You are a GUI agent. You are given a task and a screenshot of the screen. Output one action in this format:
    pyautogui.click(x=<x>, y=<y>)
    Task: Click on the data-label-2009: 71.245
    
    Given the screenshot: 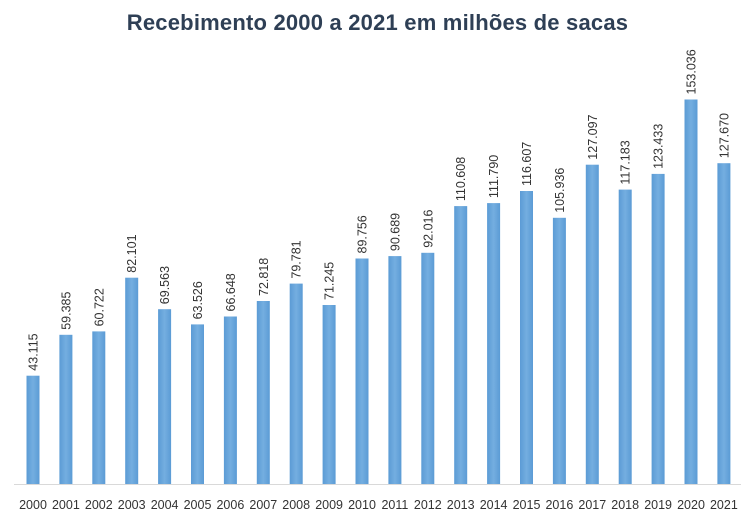 What is the action you would take?
    pyautogui.click(x=330, y=281)
    